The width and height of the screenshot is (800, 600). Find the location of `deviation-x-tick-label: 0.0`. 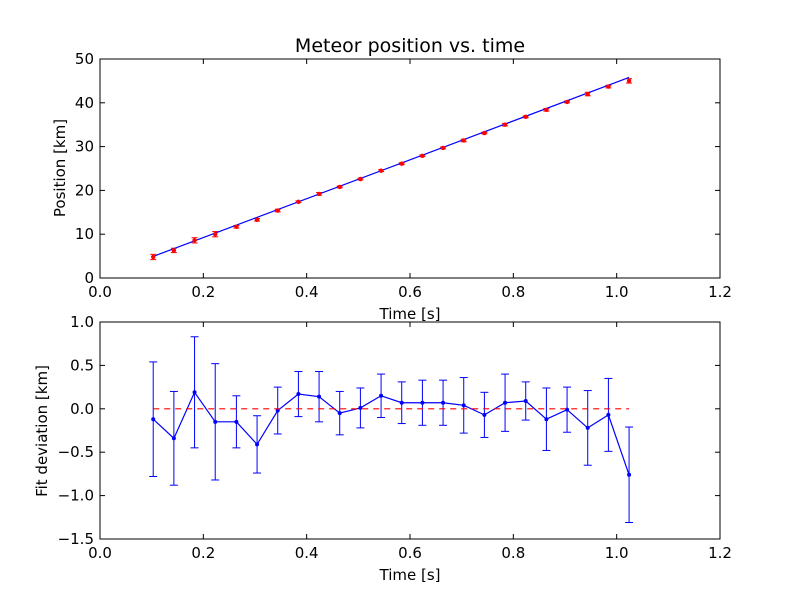

deviation-x-tick-label: 0.0 is located at coordinates (100, 553).